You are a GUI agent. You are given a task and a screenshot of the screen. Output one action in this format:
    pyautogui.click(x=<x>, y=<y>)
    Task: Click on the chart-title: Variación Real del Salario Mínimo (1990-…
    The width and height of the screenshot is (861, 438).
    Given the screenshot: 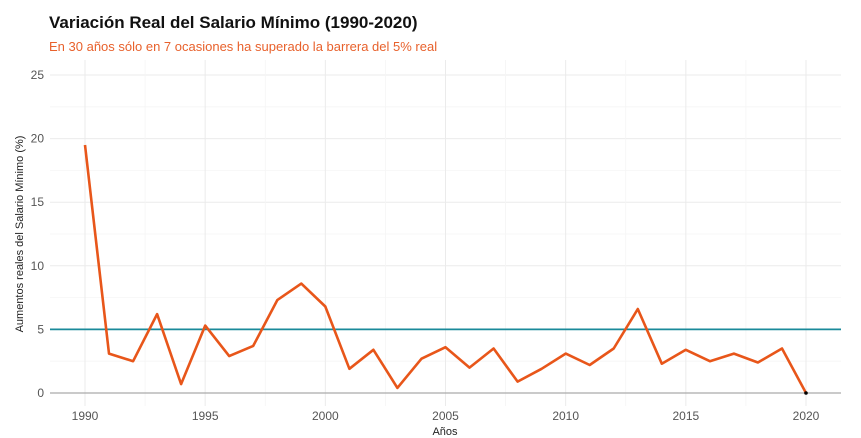 What is the action you would take?
    pyautogui.click(x=233, y=22)
    